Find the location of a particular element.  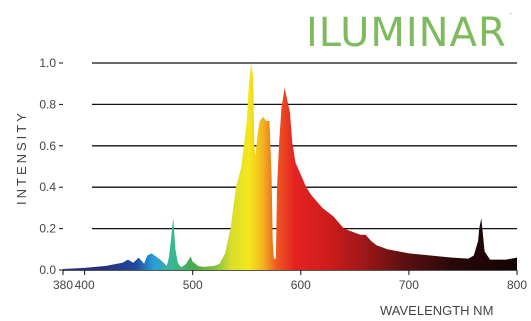

y-axis-ticks: 0.0 0.2 0.4 0.6 0.8 1.0 is located at coordinates (51, 166).